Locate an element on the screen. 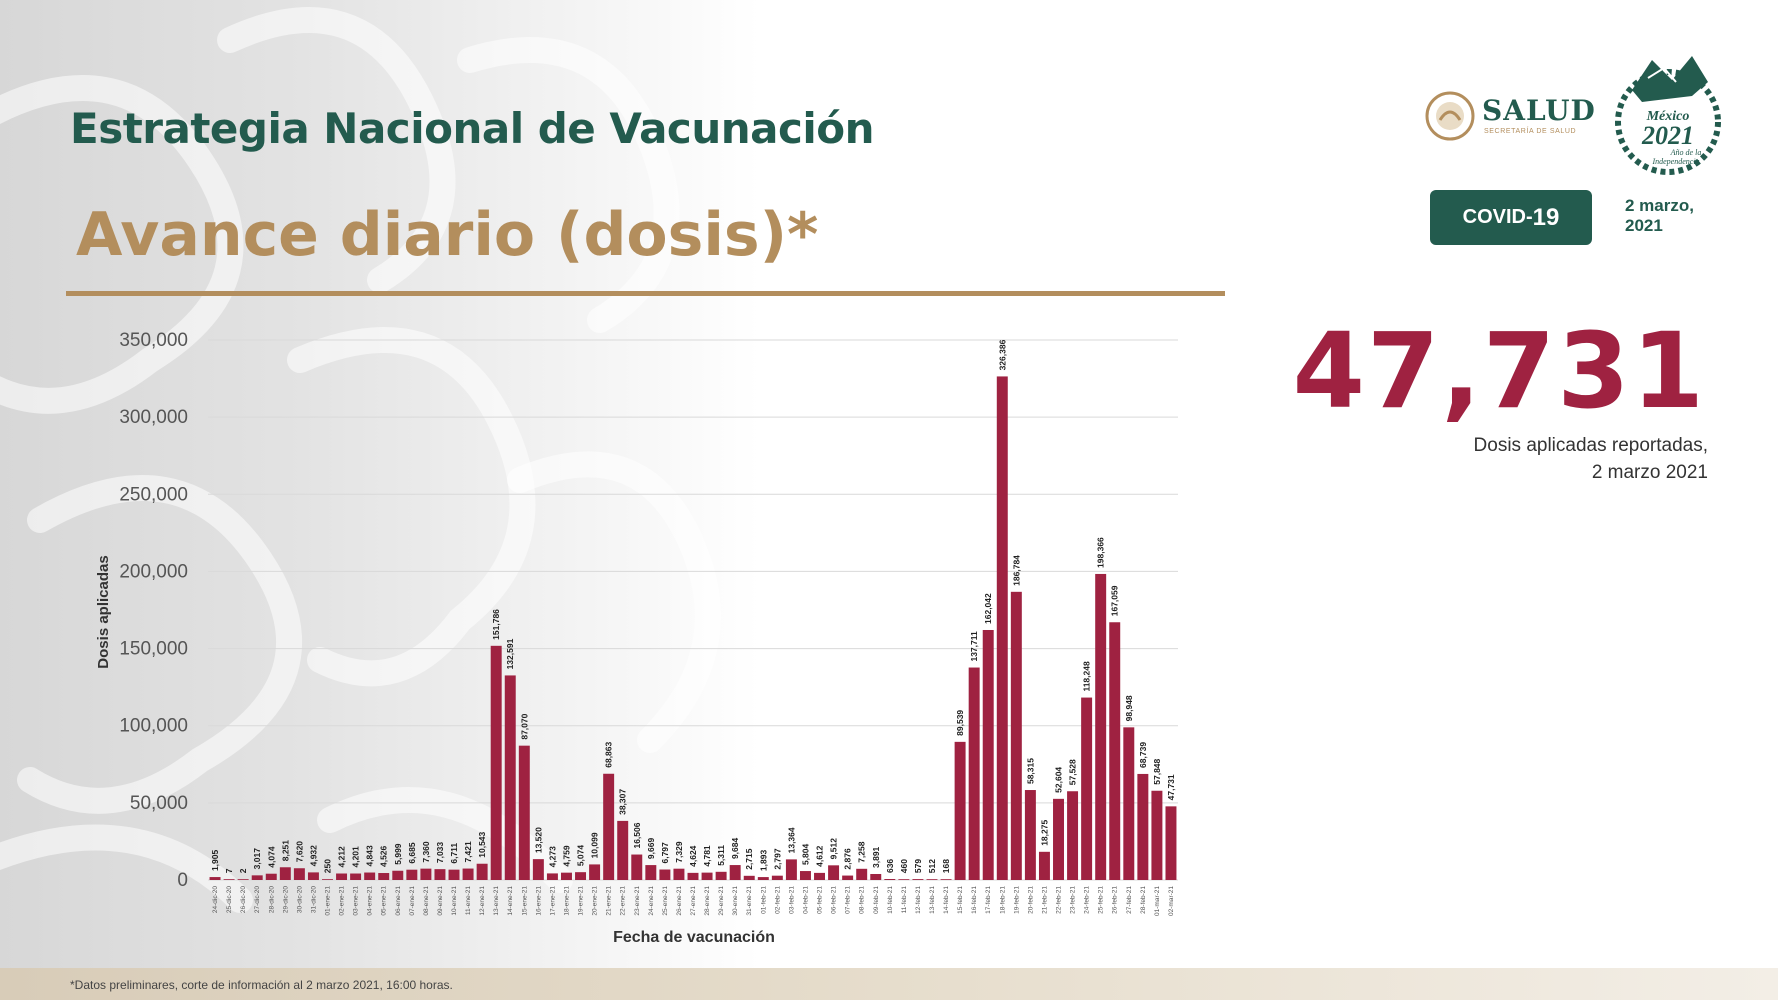 The height and width of the screenshot is (1000, 1778). bar-value-label: 168 is located at coordinates (946, 866).